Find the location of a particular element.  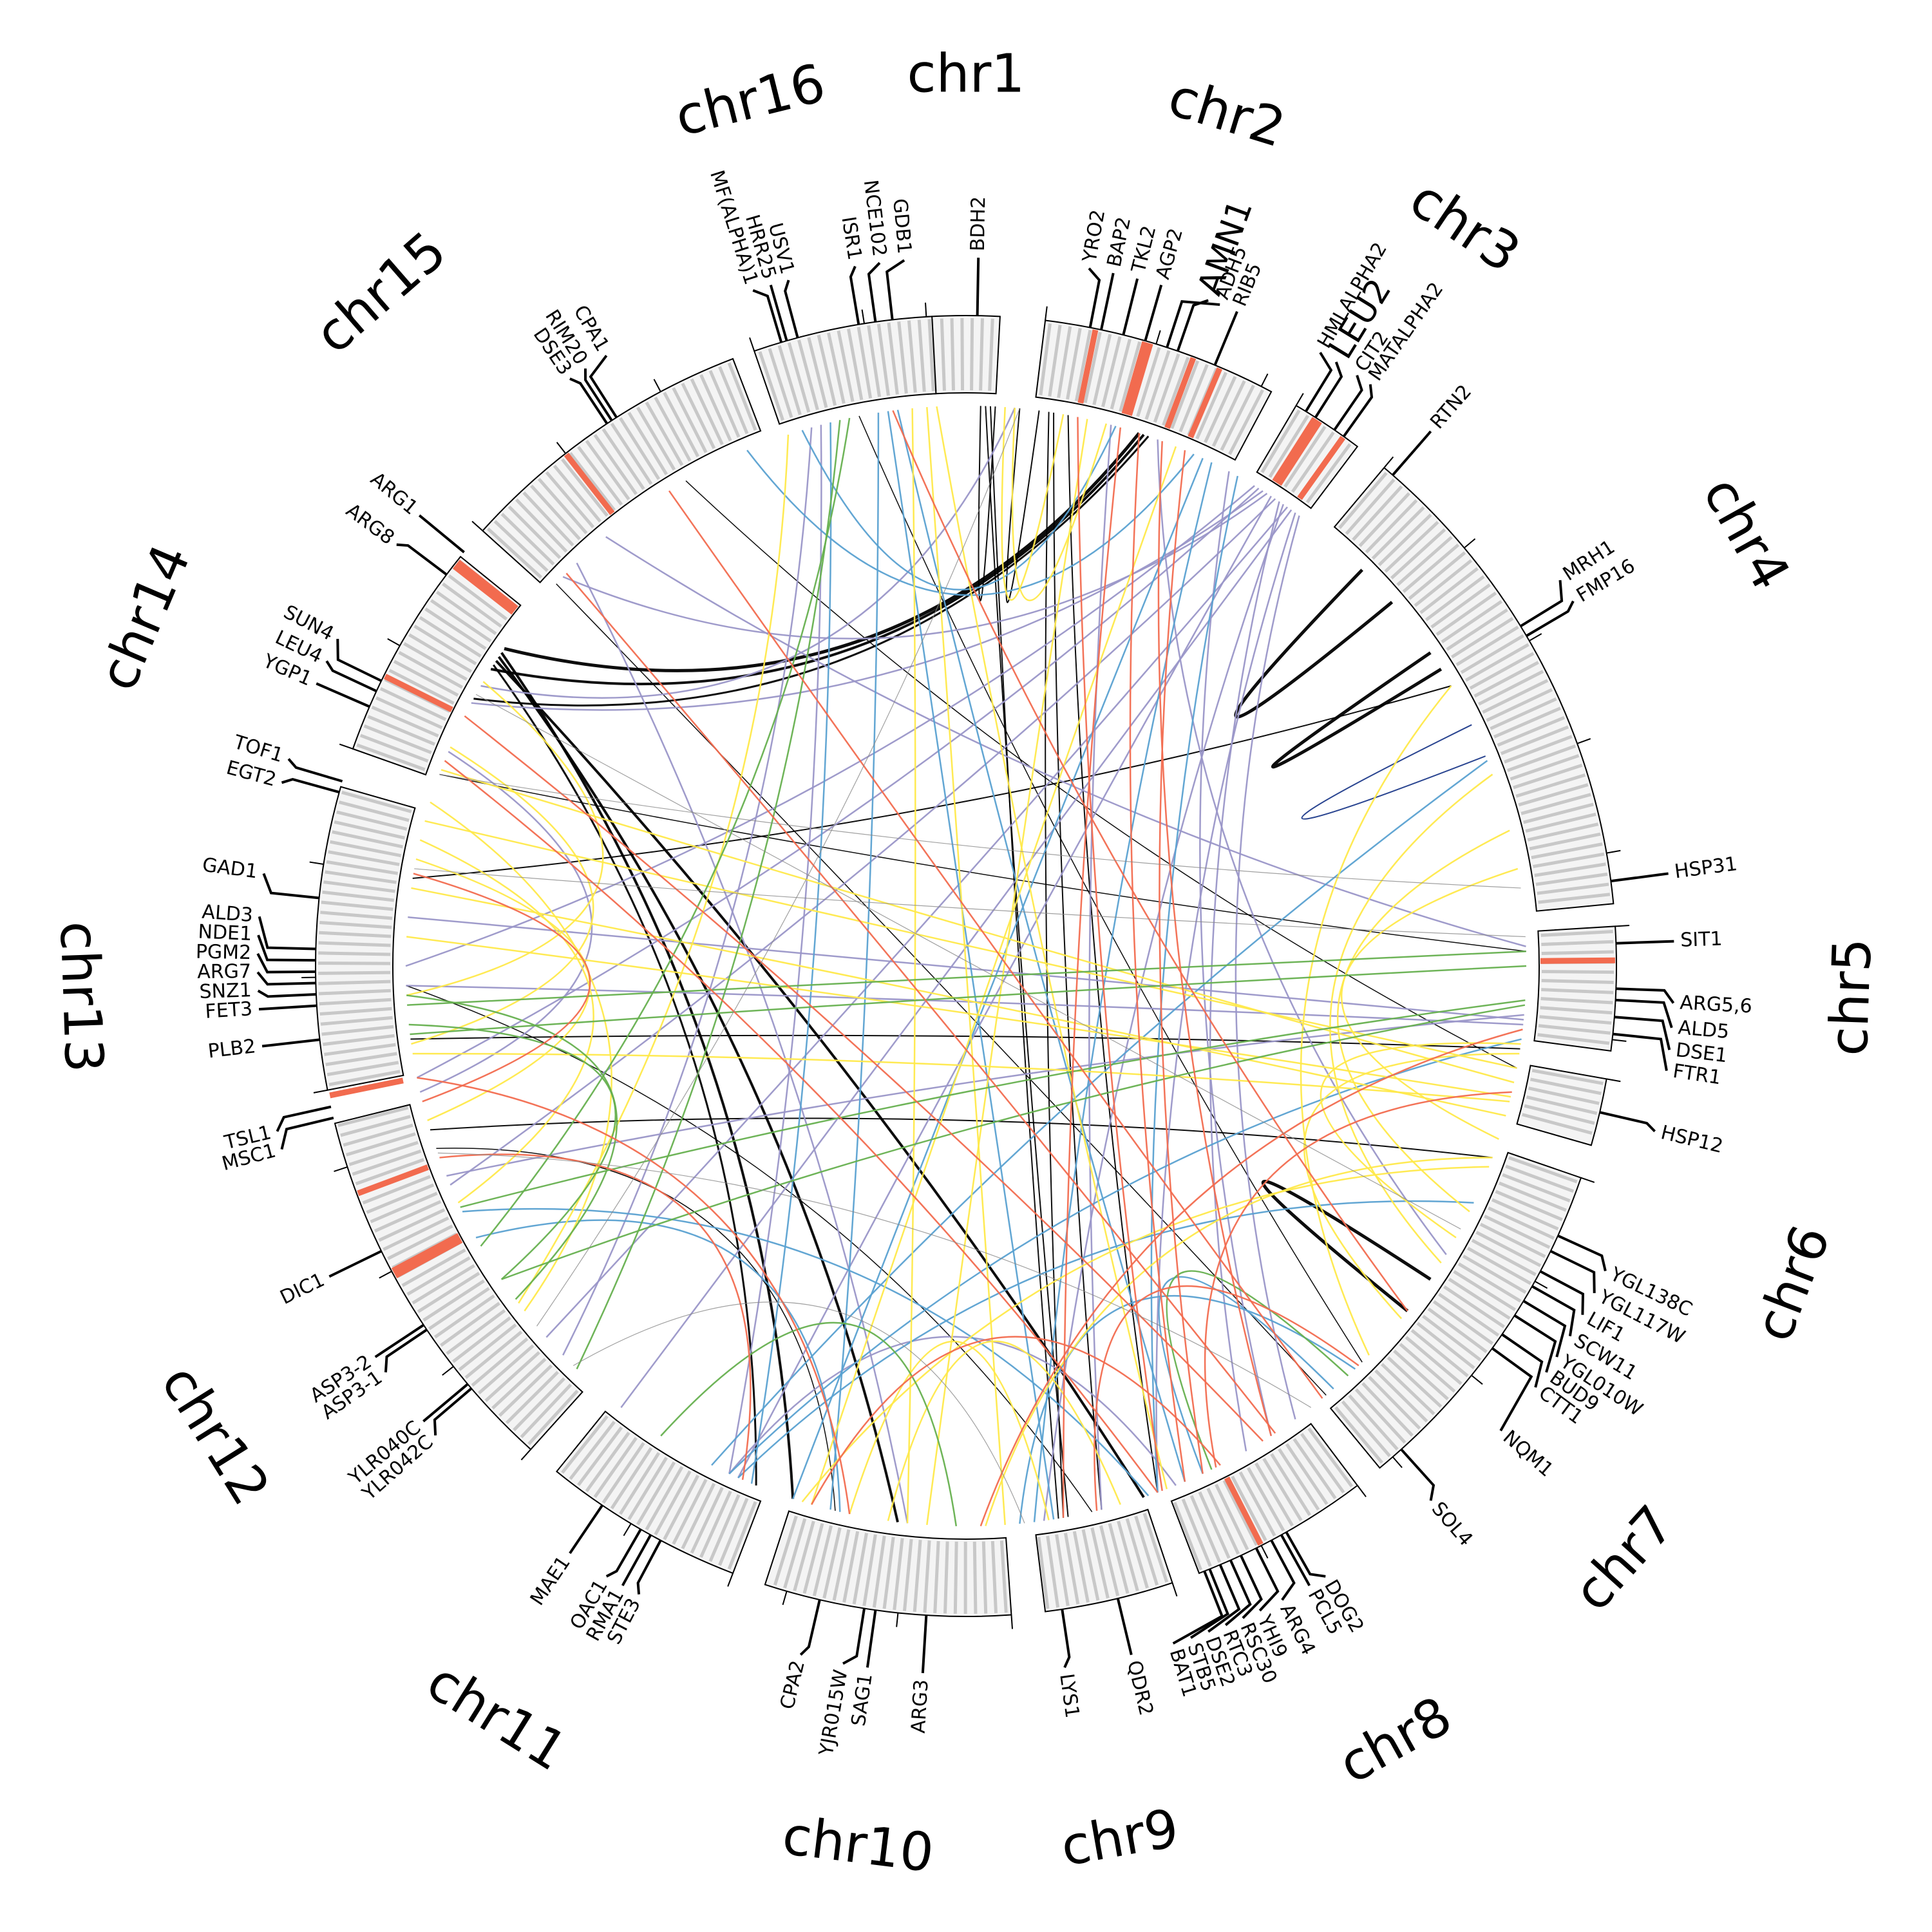

gene-label-gdb1: GDB1 is located at coordinates (902, 226).